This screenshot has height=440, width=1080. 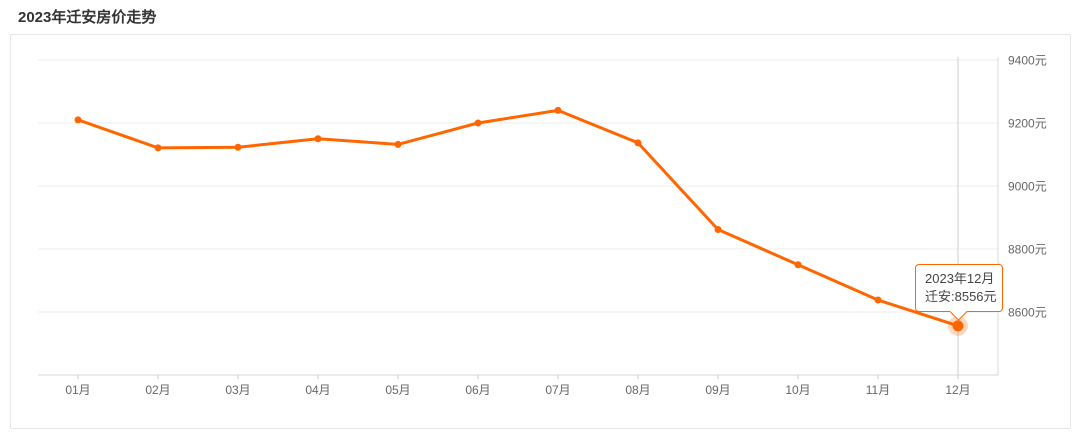 What do you see at coordinates (958, 326) in the screenshot?
I see `data-point-active` at bounding box center [958, 326].